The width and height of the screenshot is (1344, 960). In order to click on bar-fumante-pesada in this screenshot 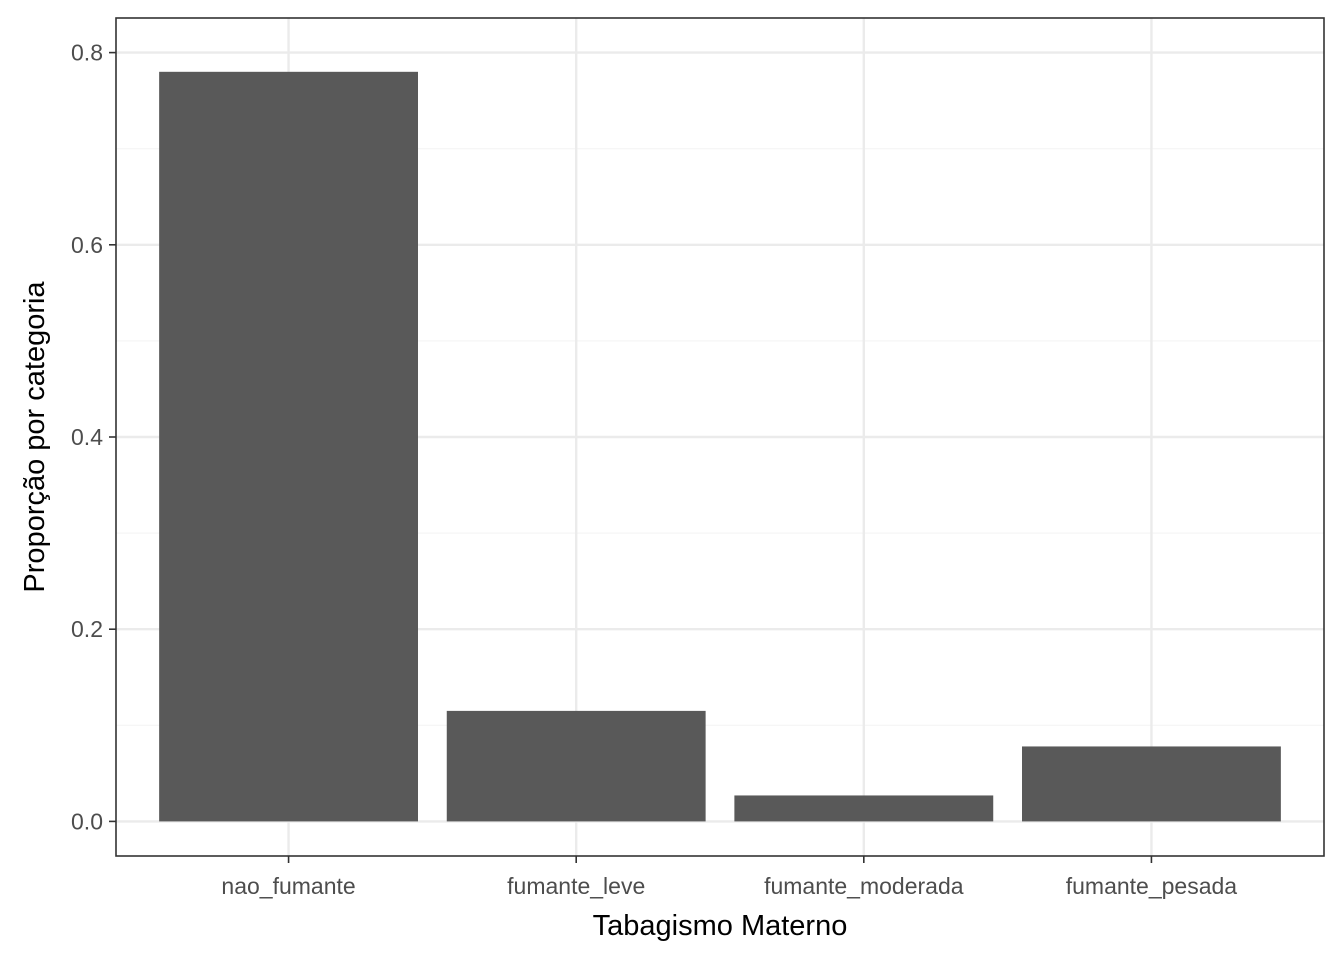, I will do `click(1151, 784)`.